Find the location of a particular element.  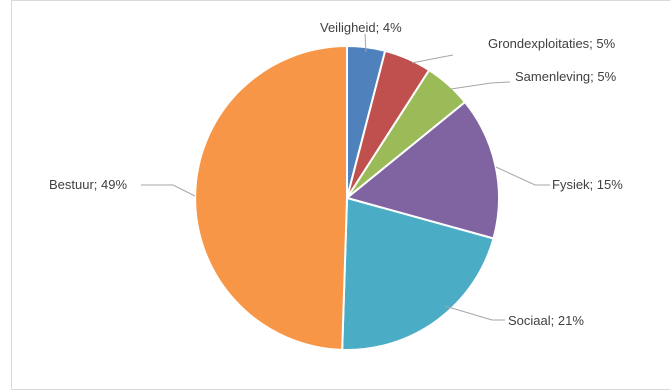

leader-bestuur is located at coordinates (168, 190).